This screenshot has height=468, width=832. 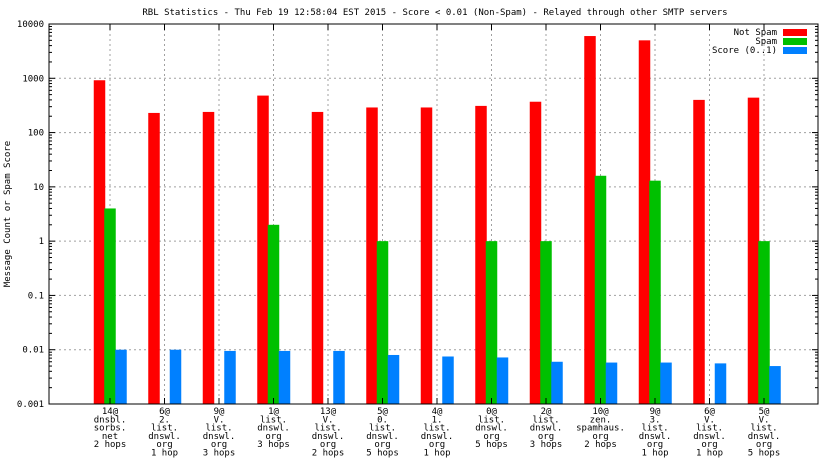 I want to click on legend-swatch, so click(x=795, y=50).